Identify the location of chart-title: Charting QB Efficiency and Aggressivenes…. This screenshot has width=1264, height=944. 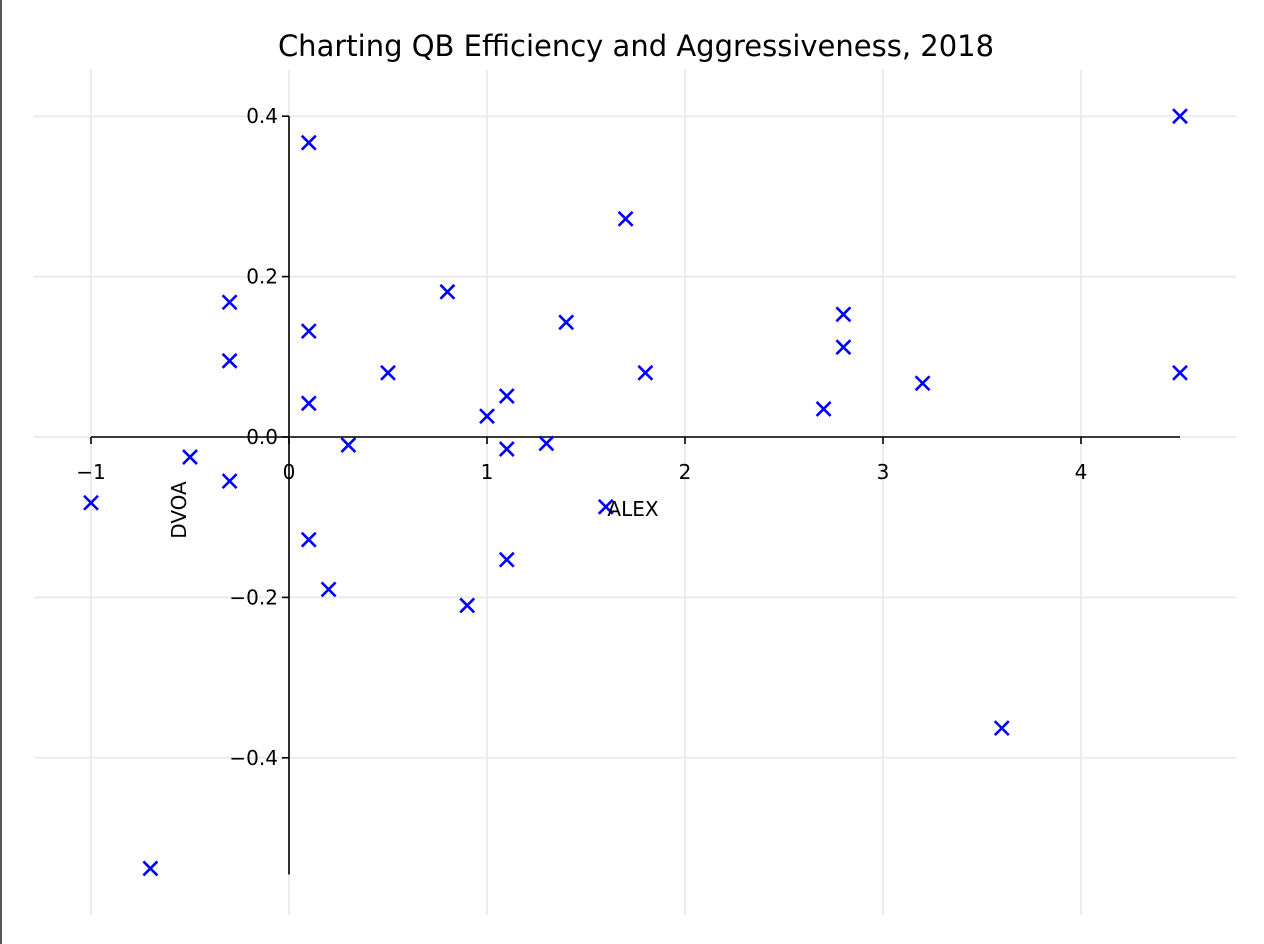
(636, 46).